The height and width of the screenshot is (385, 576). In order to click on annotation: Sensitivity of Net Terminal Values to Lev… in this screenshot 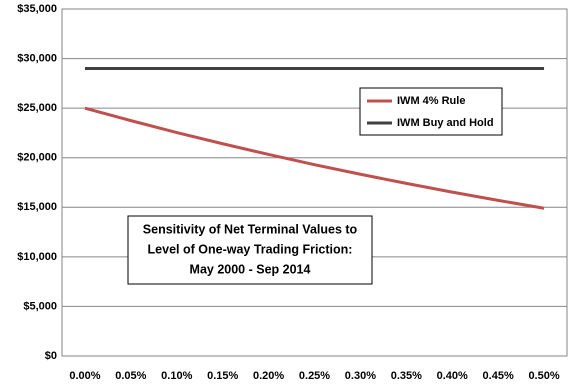, I will do `click(250, 250)`.